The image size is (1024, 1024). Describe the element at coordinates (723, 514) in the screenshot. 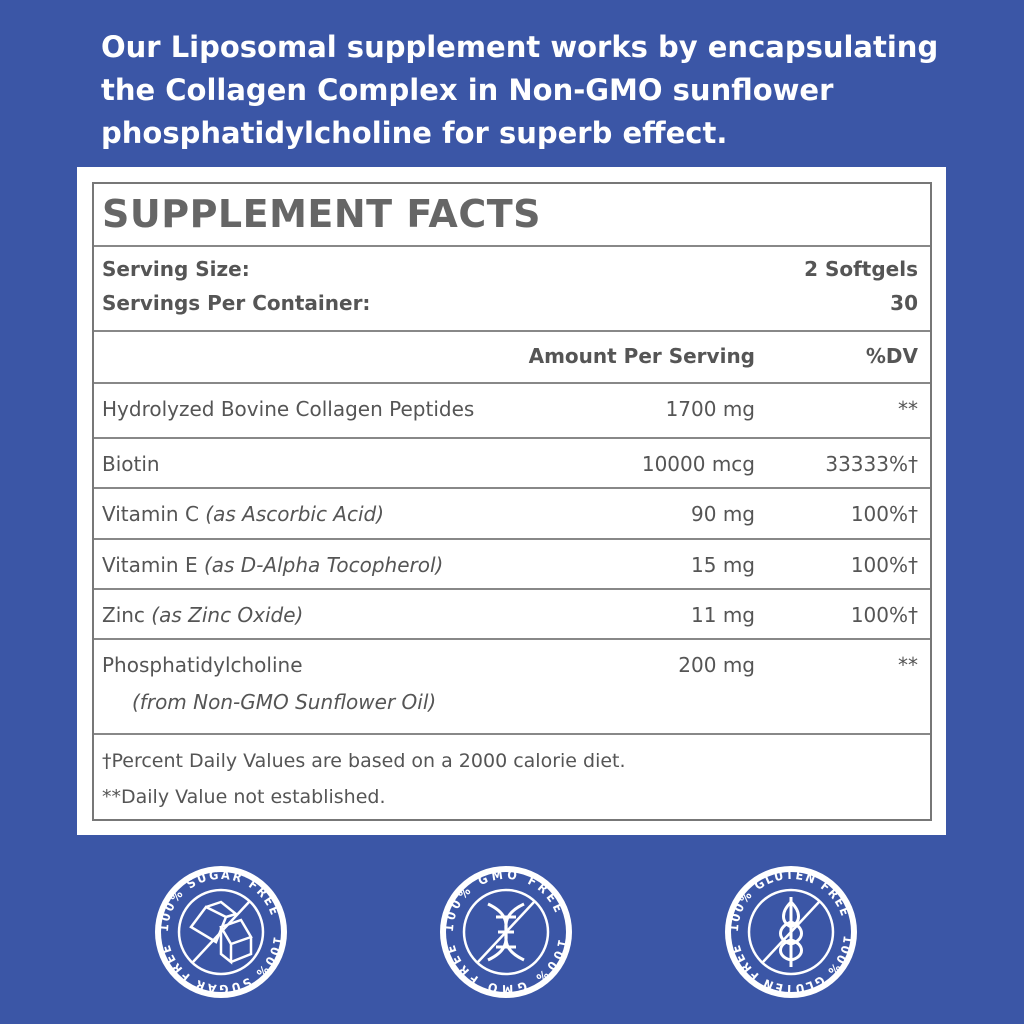

I see `nutrient-amount: 90 mg` at that location.